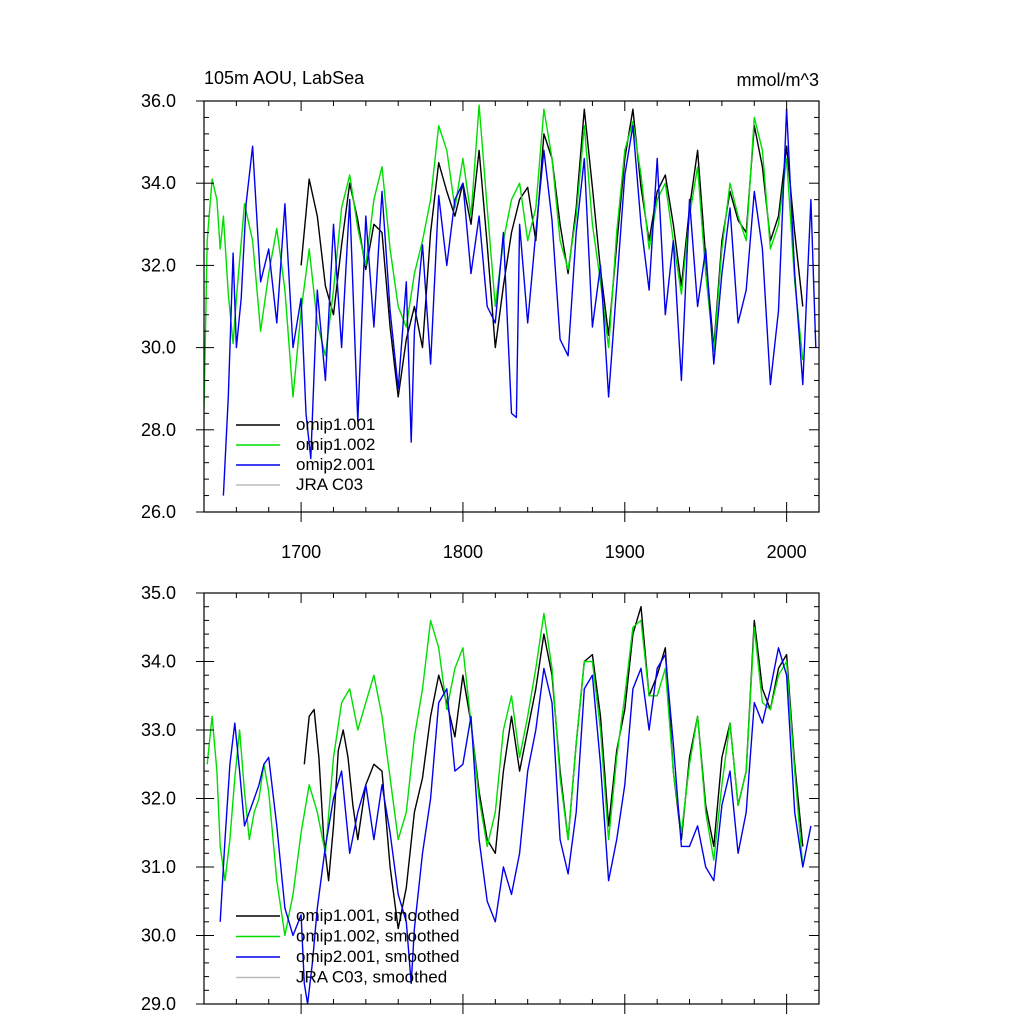  Describe the element at coordinates (158, 593) in the screenshot. I see `y-tick-label: 35.0` at that location.